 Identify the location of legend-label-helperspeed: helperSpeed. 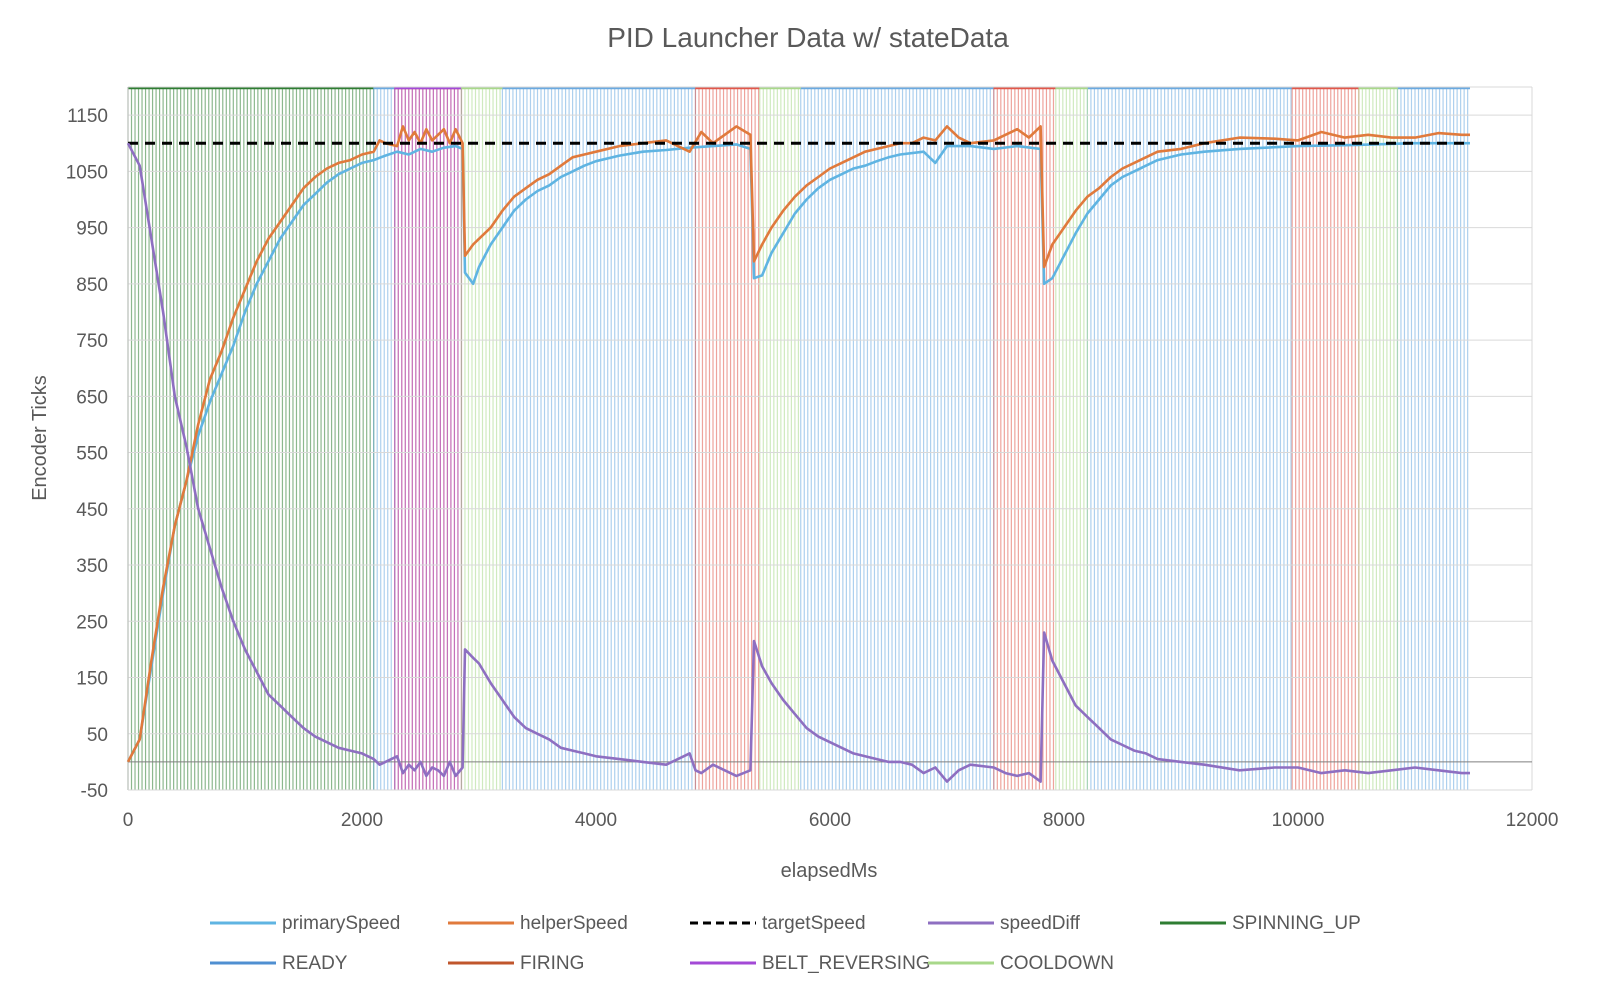
(574, 923).